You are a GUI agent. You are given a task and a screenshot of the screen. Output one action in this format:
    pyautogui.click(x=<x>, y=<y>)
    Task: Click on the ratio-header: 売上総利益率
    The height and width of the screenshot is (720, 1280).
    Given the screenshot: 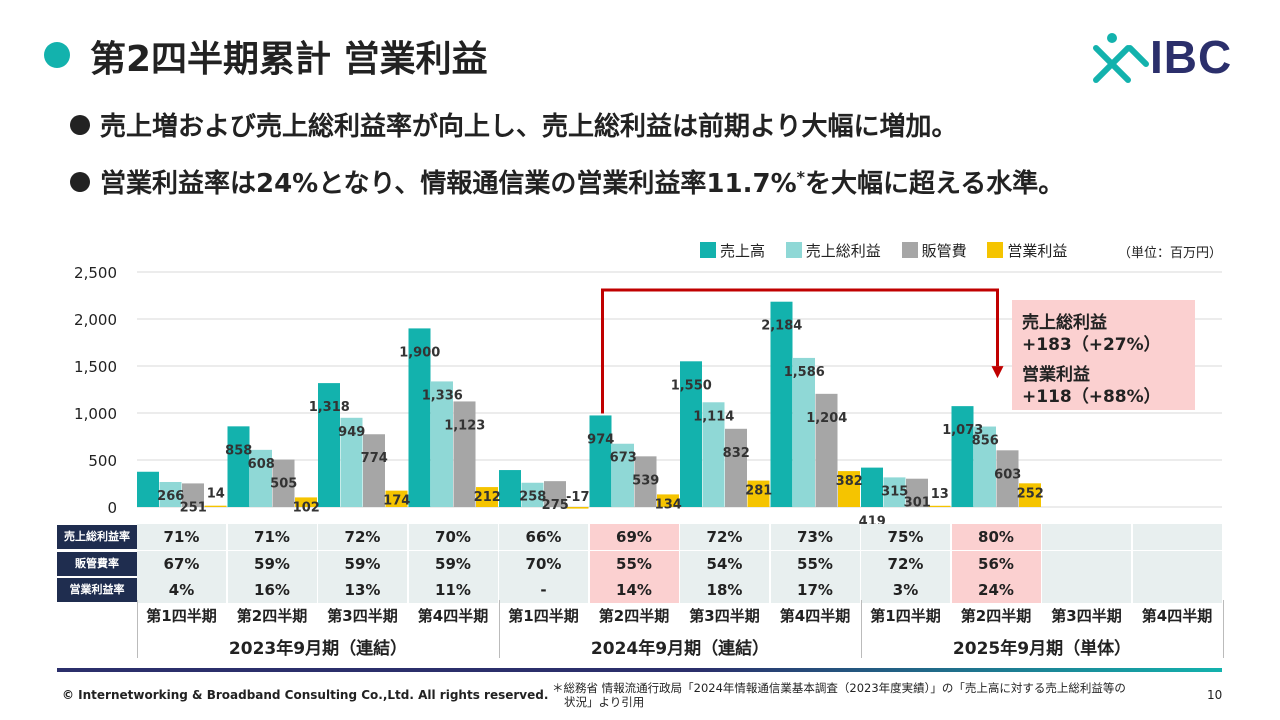 What is the action you would take?
    pyautogui.click(x=97, y=537)
    